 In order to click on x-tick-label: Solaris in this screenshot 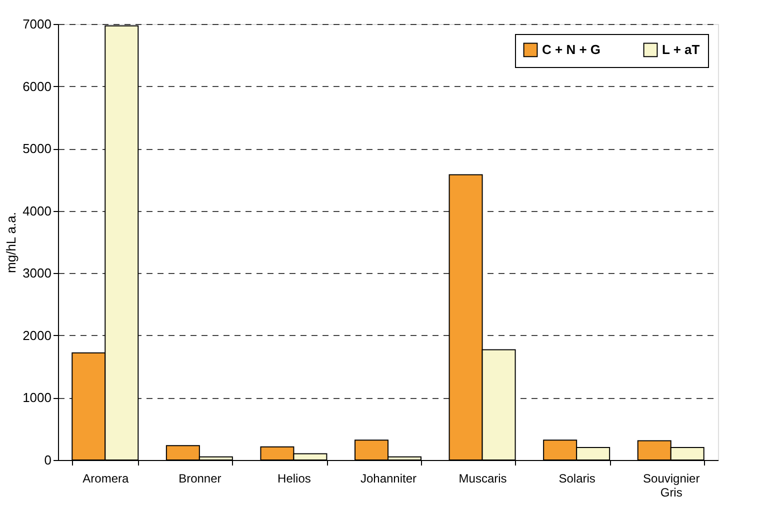, I will do `click(577, 479)`.